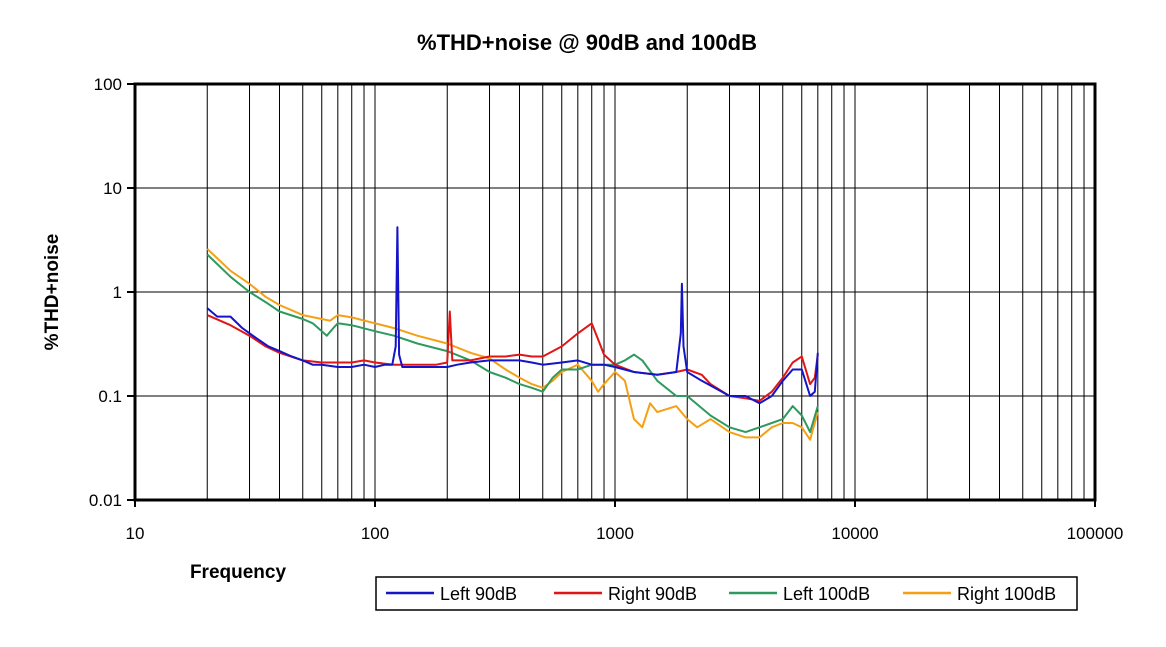 Image resolution: width=1166 pixels, height=647 pixels. I want to click on series-line-right-90db, so click(512, 356).